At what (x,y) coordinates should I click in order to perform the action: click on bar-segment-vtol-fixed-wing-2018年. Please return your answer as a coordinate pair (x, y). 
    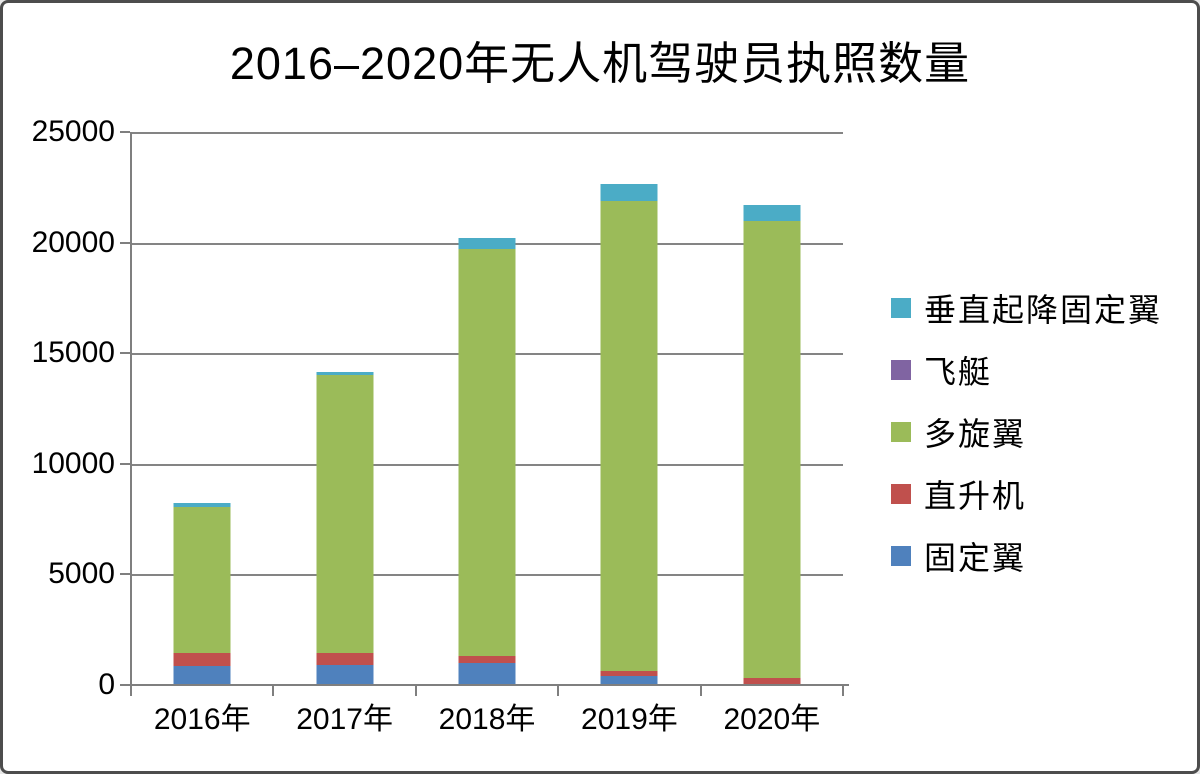
    Looking at the image, I should click on (487, 244).